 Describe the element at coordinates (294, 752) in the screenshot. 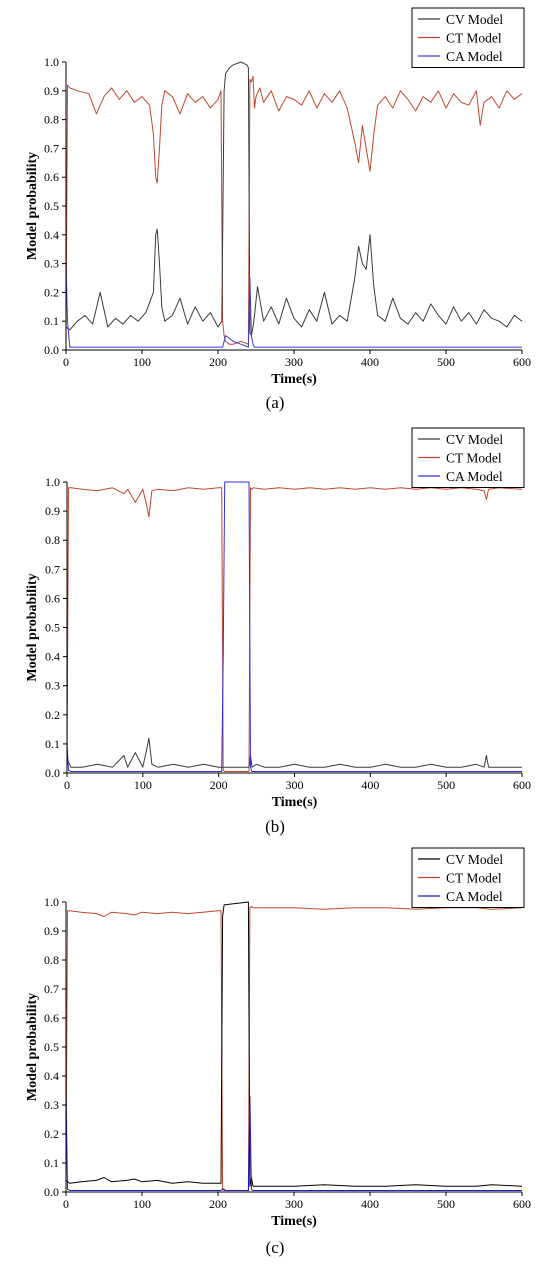

I see `series-line-cv-model` at that location.